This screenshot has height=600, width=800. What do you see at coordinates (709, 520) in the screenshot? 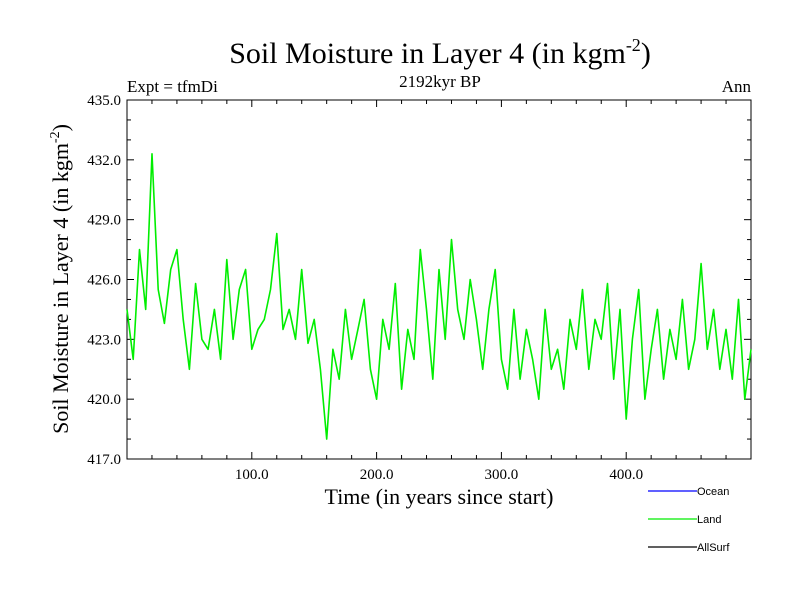
I see `legend-label-land: Land` at bounding box center [709, 520].